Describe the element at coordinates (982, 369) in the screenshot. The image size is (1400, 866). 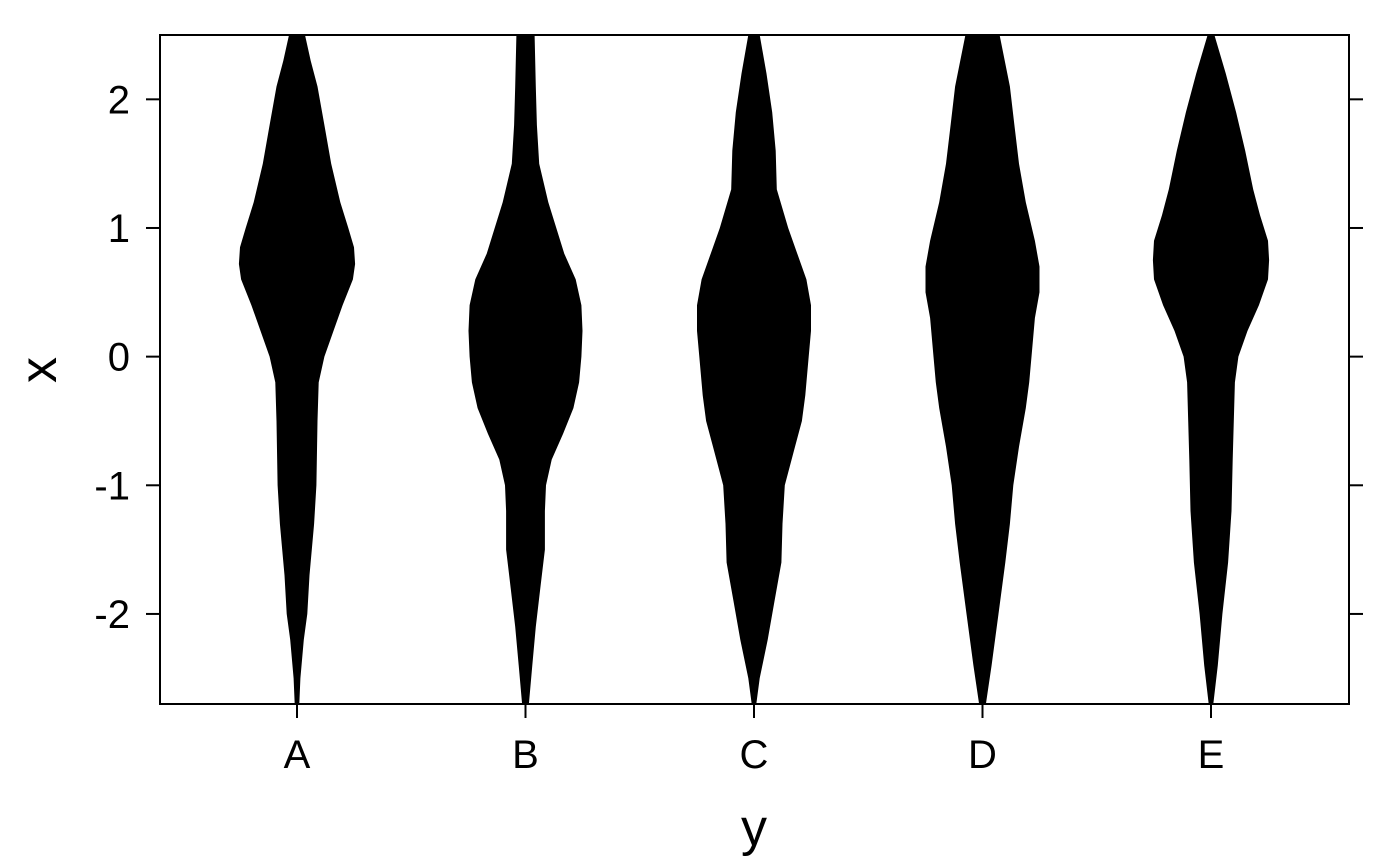
I see `violin-d` at that location.